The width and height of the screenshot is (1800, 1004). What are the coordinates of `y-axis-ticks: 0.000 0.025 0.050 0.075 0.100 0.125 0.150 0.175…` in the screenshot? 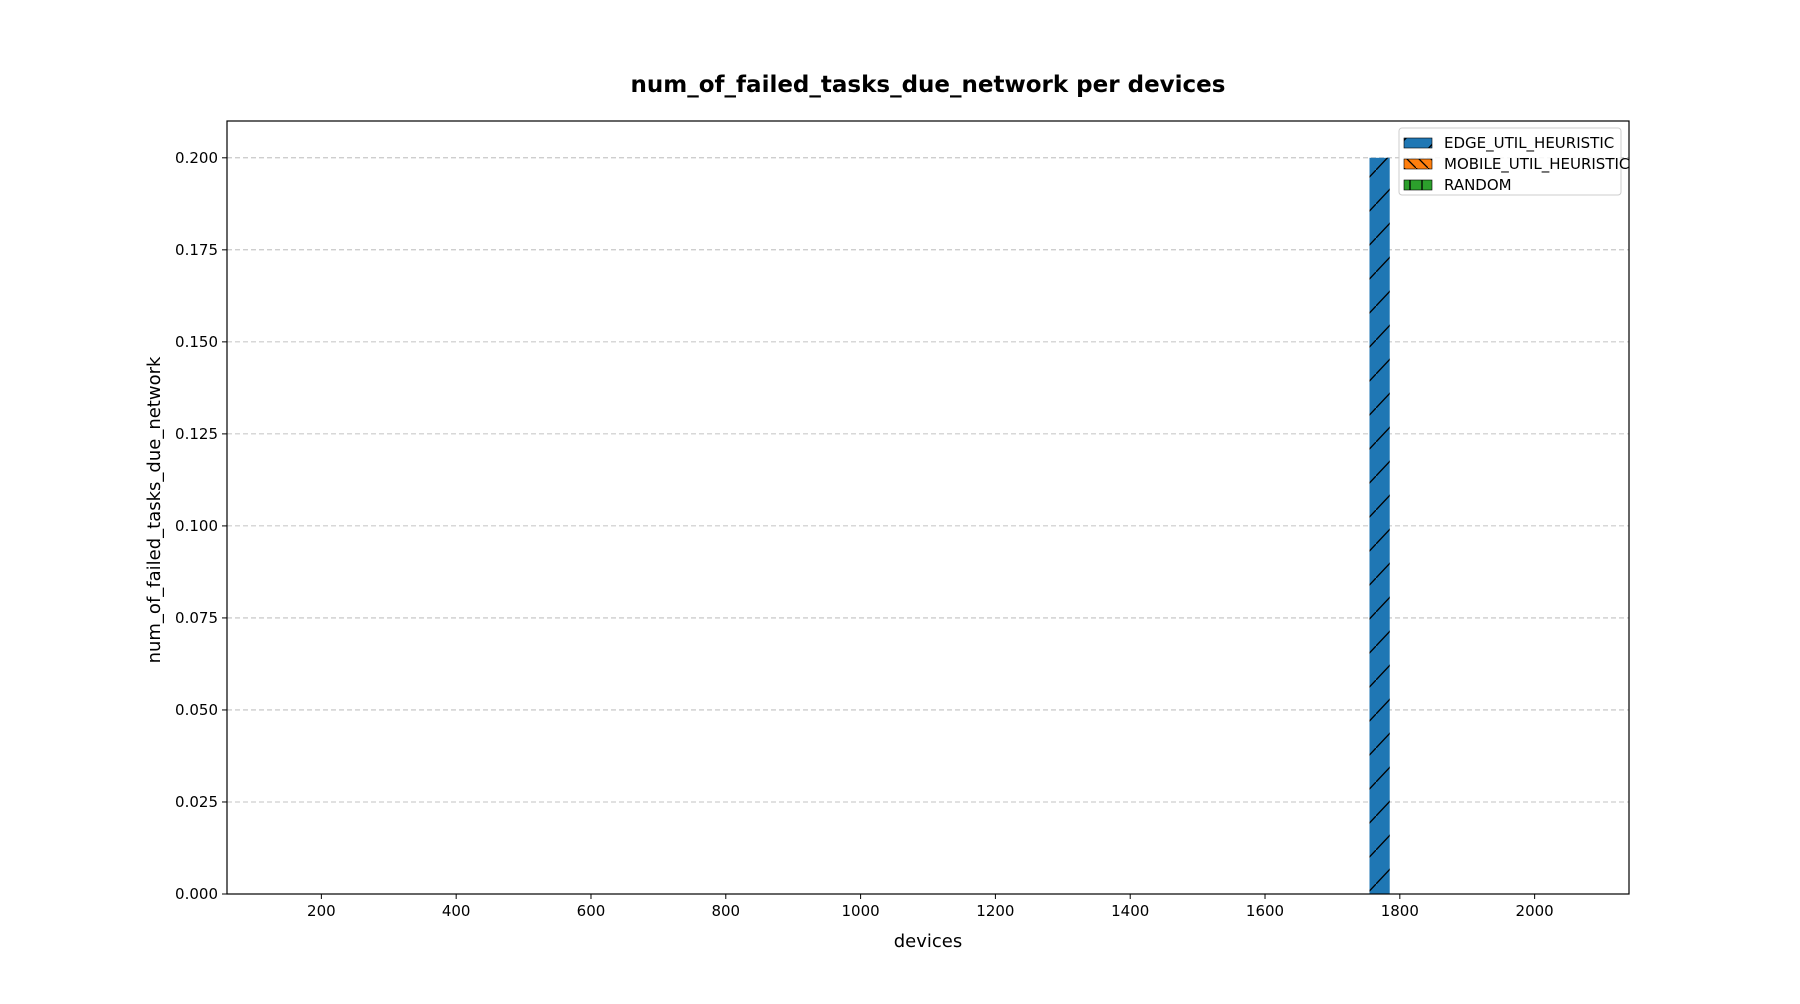 It's located at (201, 526).